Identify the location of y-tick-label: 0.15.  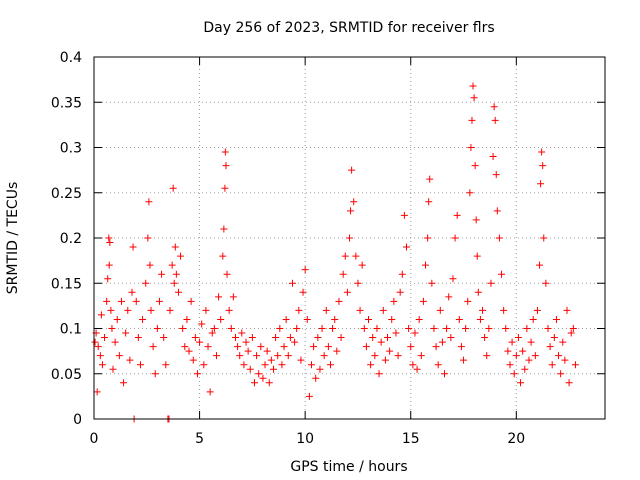
(66, 284).